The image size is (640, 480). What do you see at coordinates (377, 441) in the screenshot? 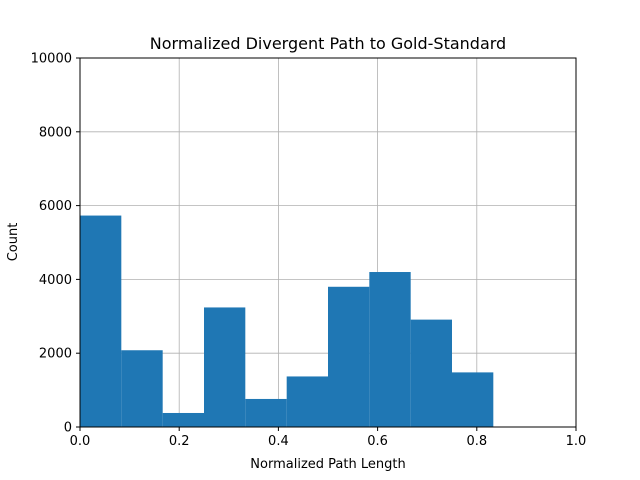
I see `x-tick-label: 0.6` at bounding box center [377, 441].